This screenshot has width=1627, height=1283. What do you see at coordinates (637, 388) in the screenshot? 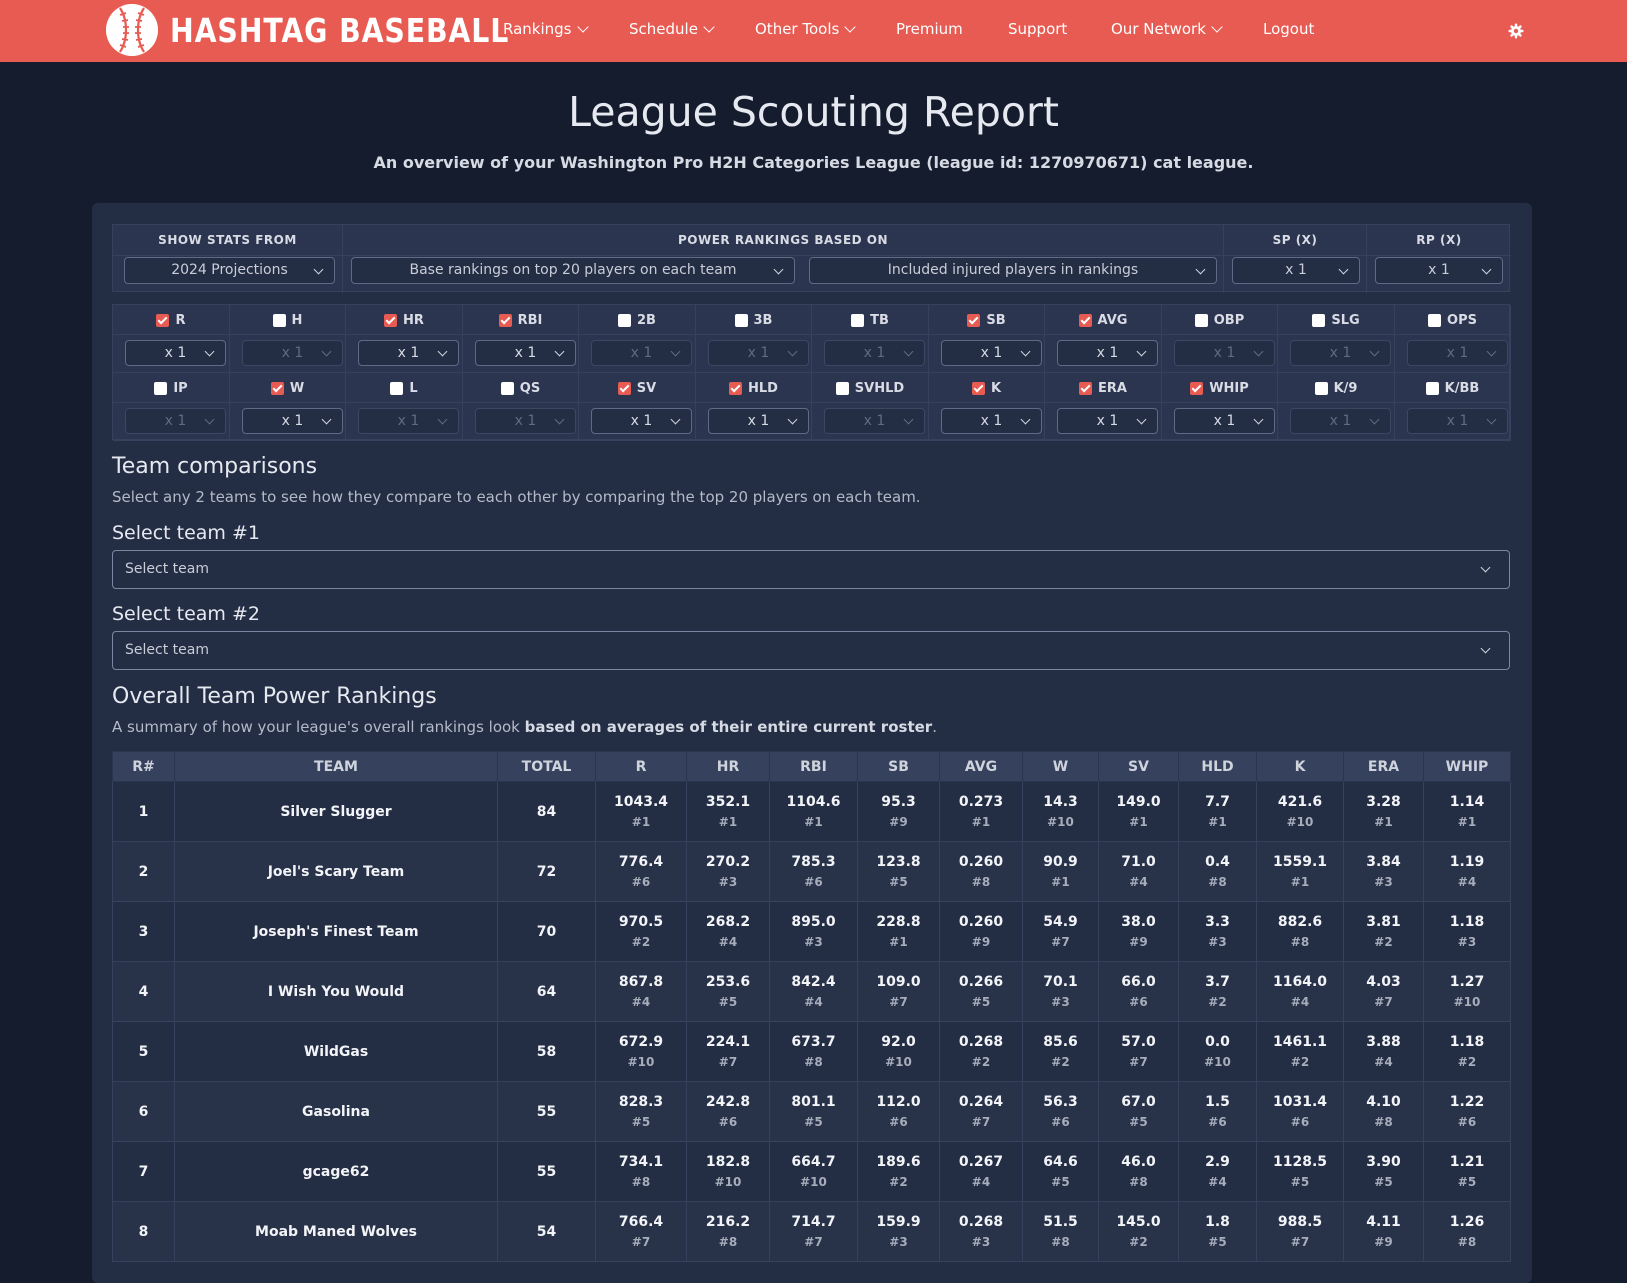
I see `category-toggle: SV` at bounding box center [637, 388].